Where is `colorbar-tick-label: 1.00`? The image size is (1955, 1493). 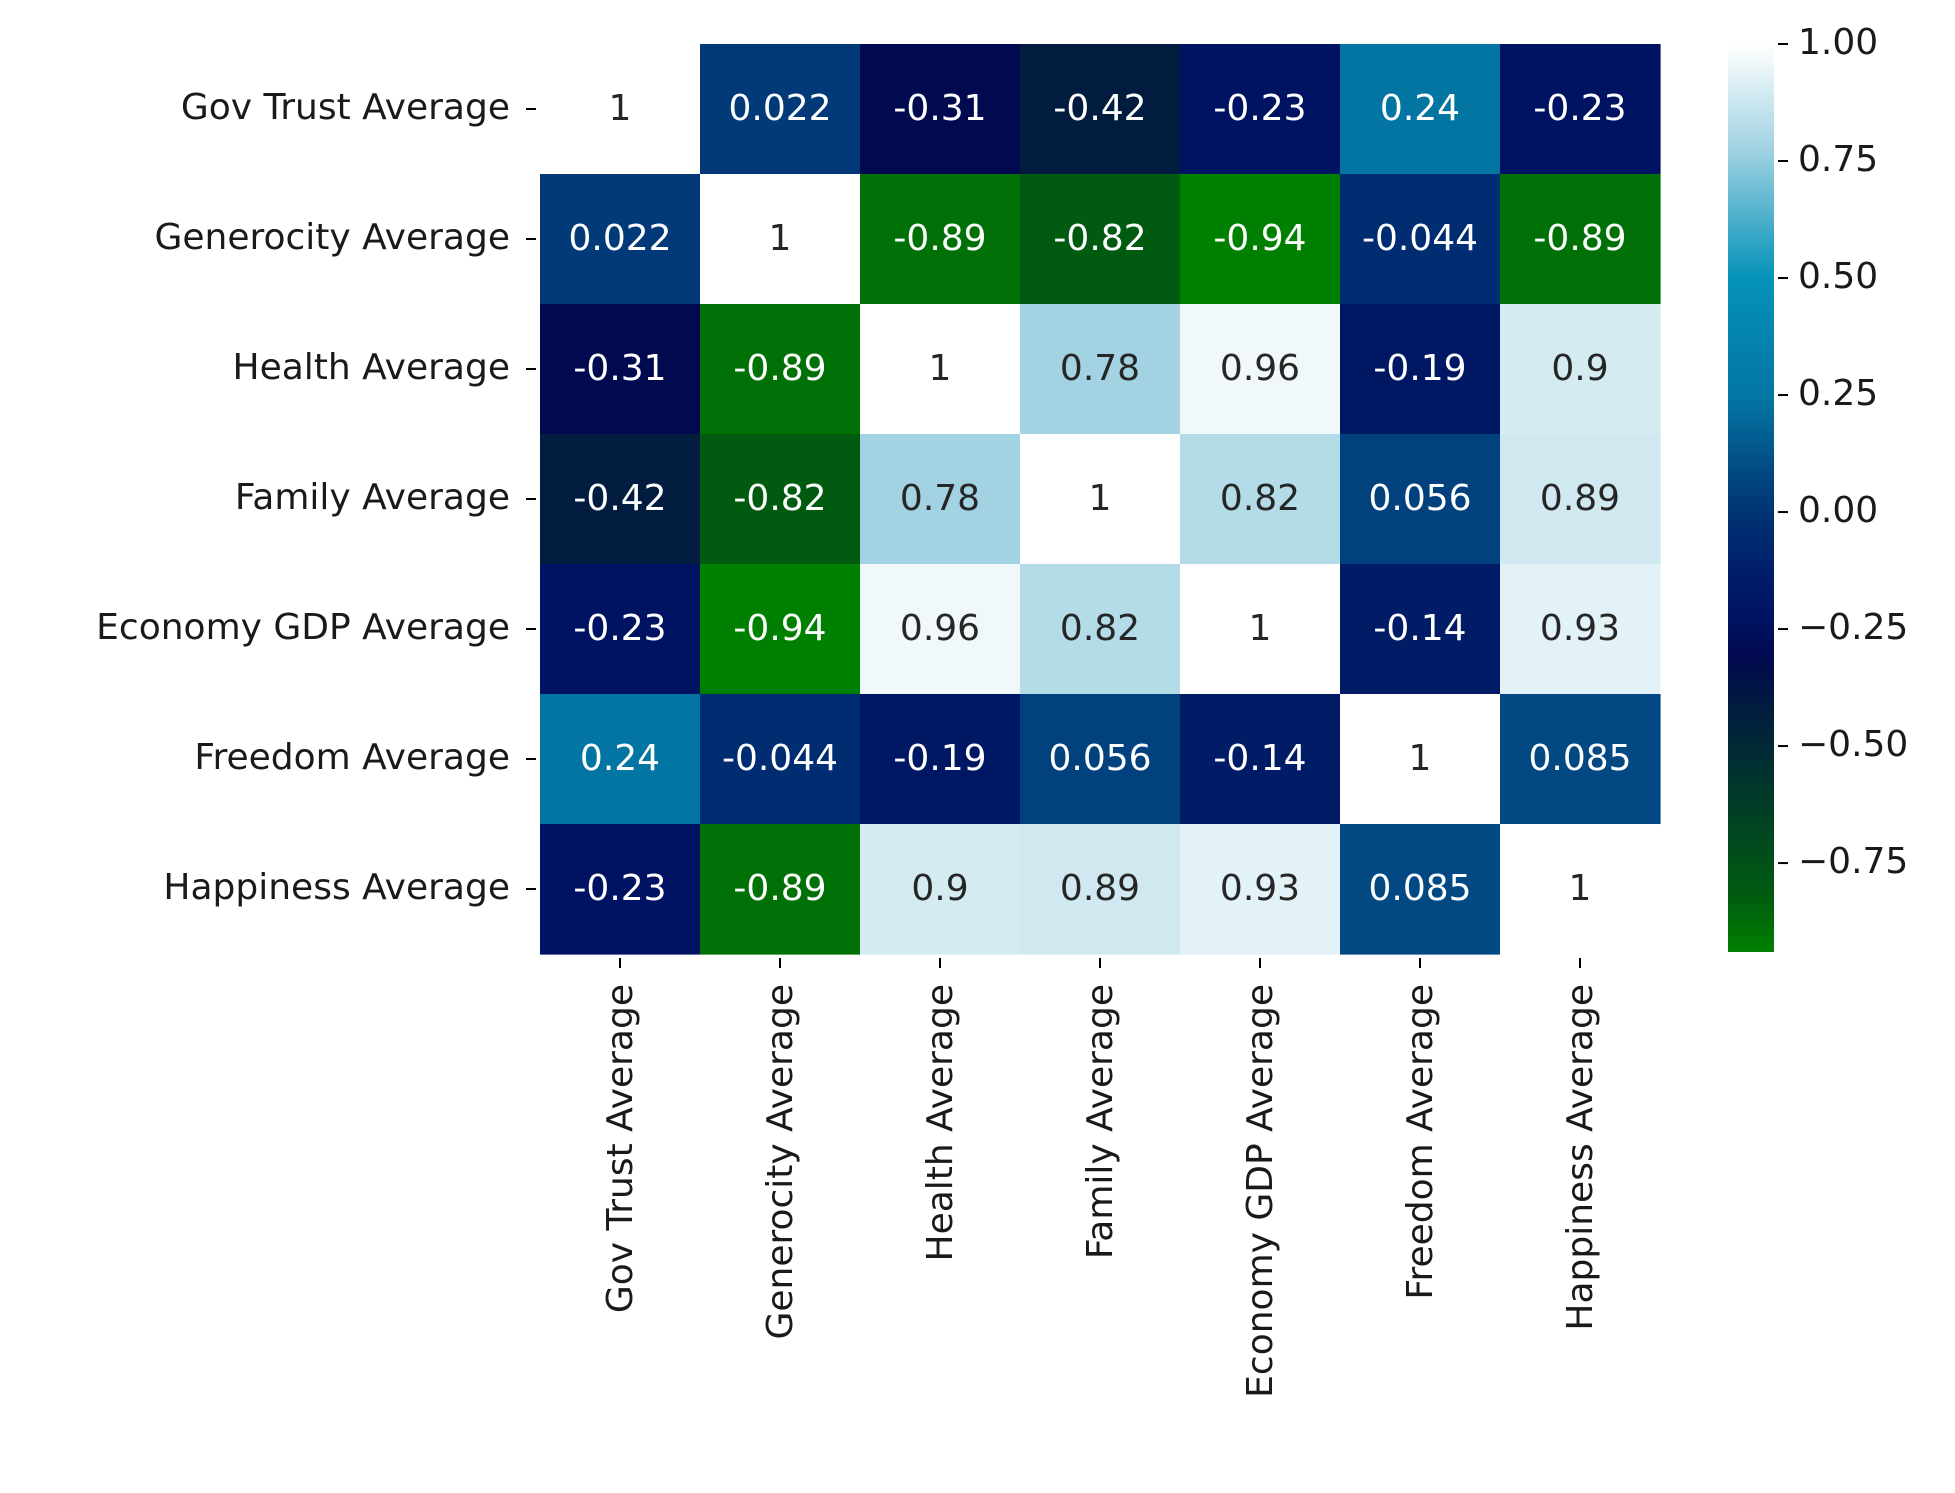
colorbar-tick-label: 1.00 is located at coordinates (1838, 42).